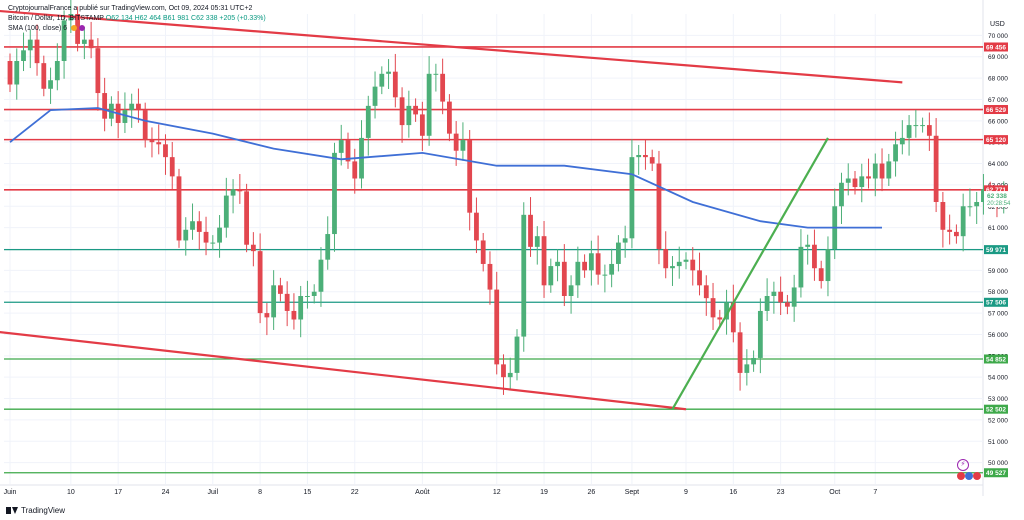 The width and height of the screenshot is (1024, 520). I want to click on x-tick-label: 16, so click(733, 492).